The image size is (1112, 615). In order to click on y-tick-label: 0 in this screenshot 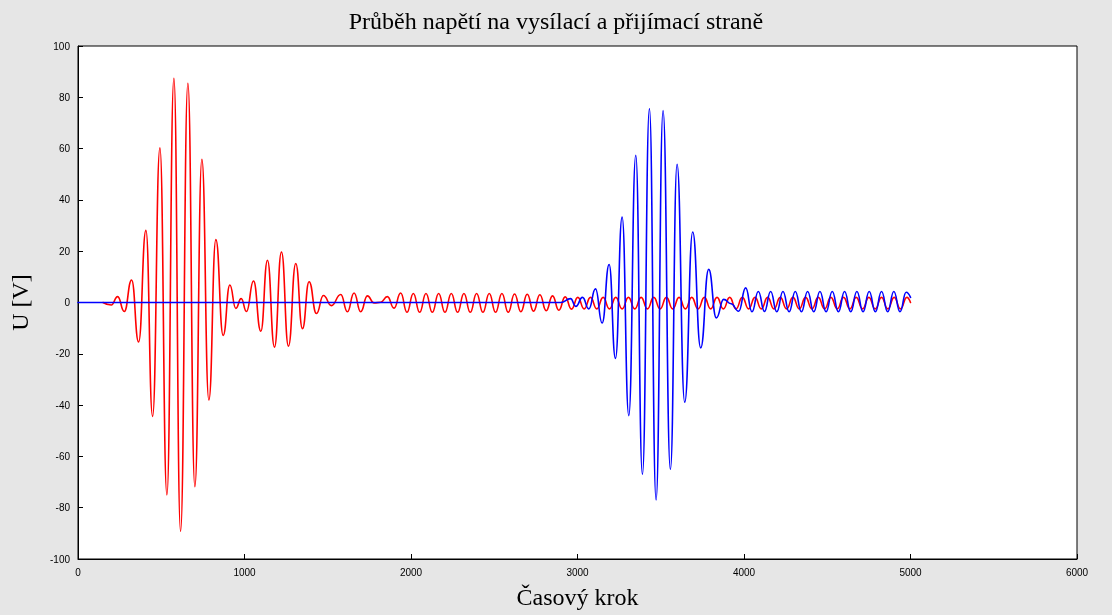, I will do `click(67, 302)`.